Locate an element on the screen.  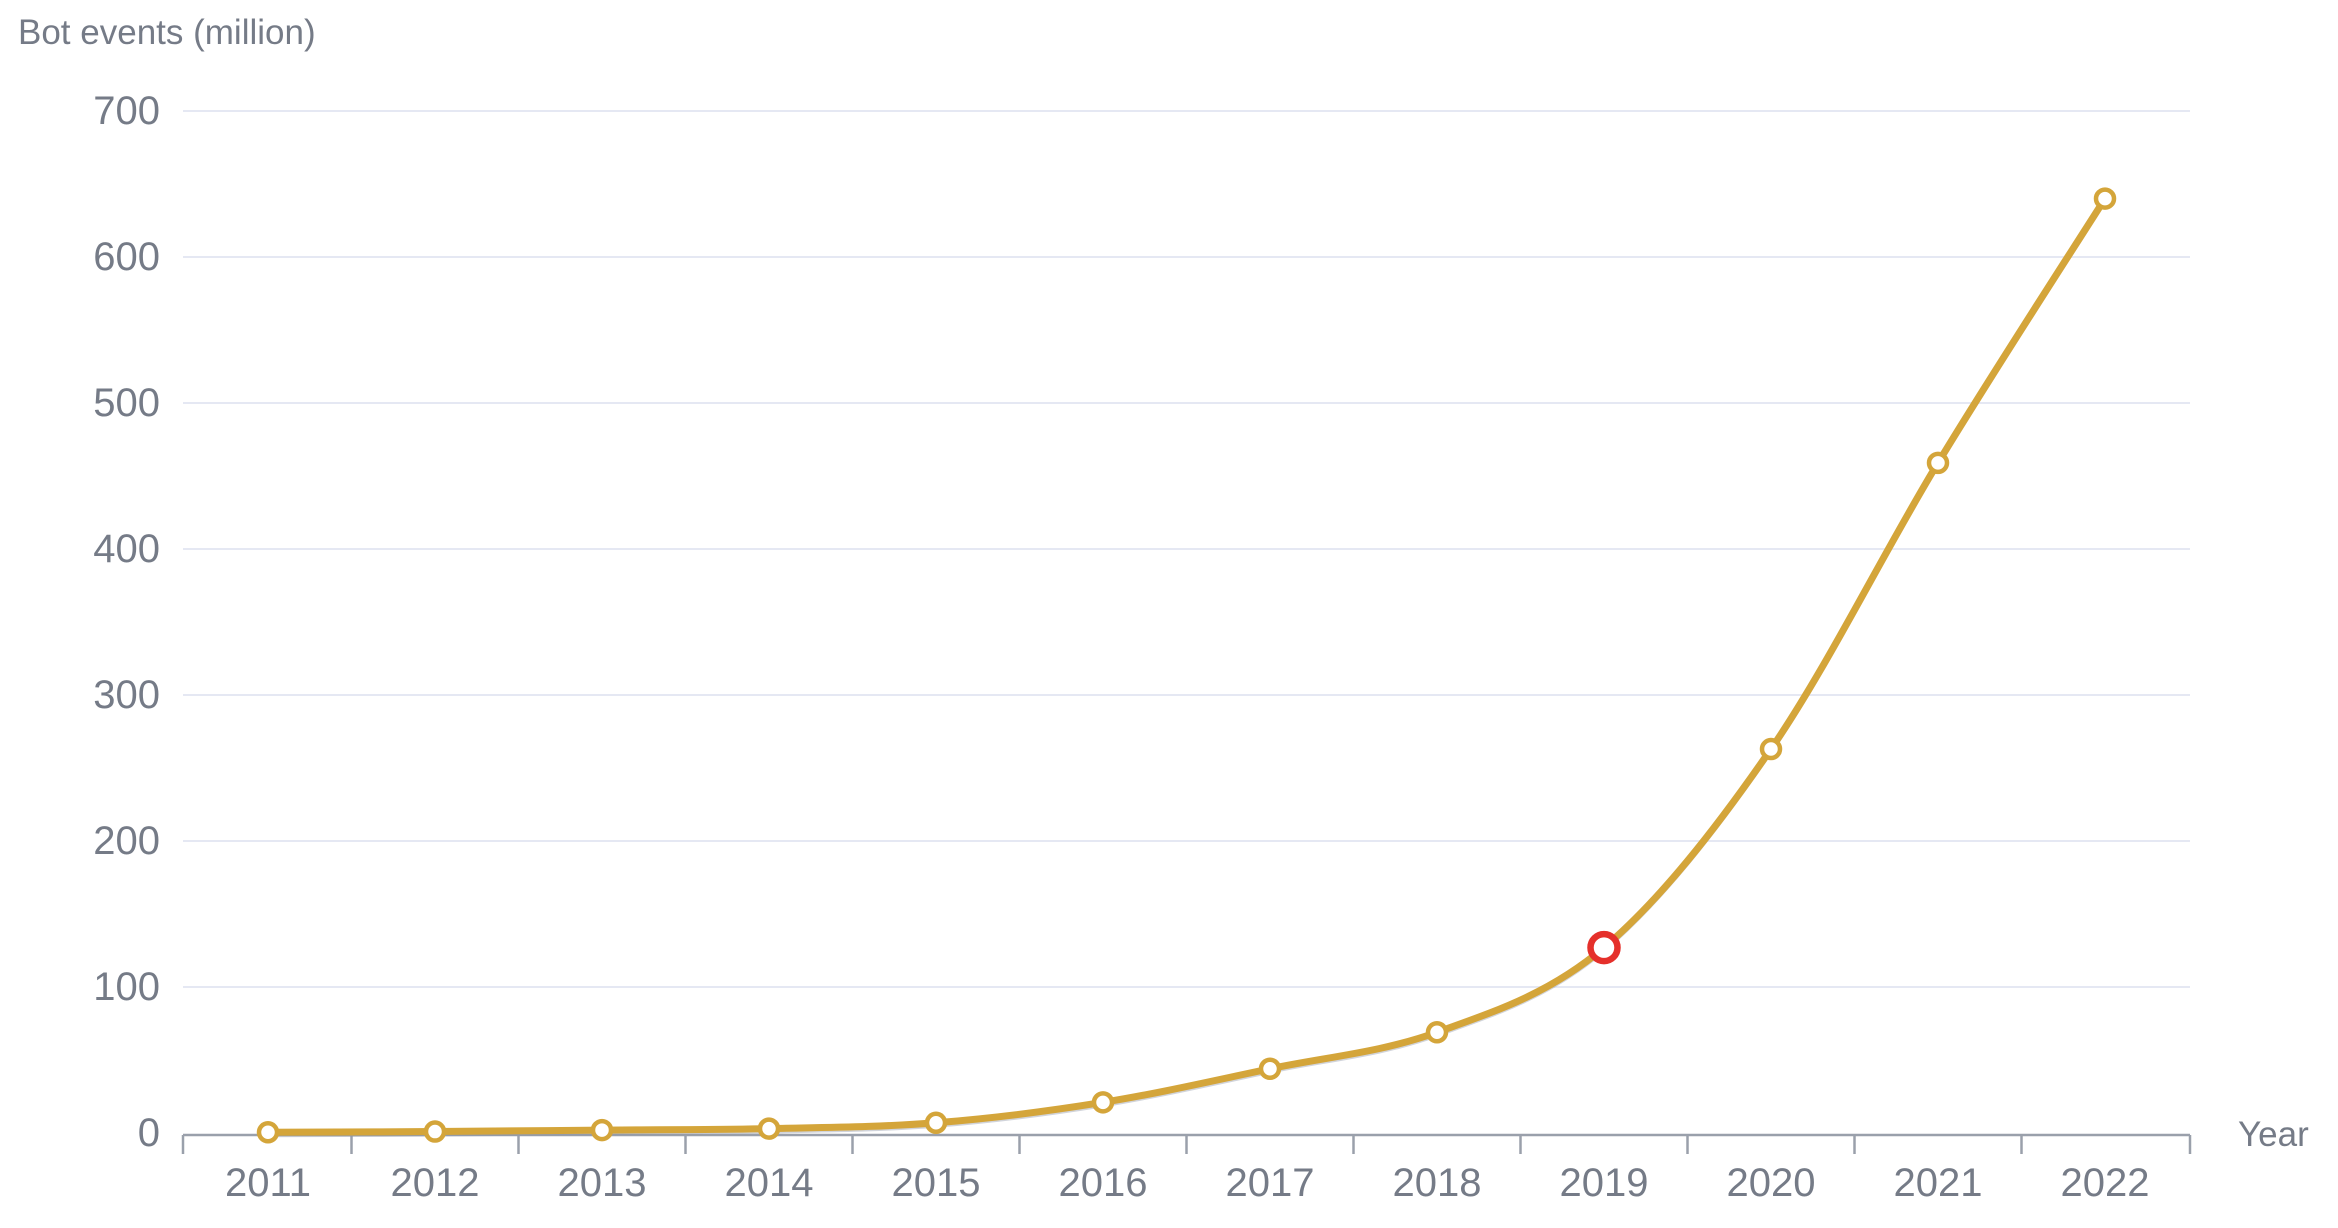
y-tick-label-100: 100 is located at coordinates (126, 987).